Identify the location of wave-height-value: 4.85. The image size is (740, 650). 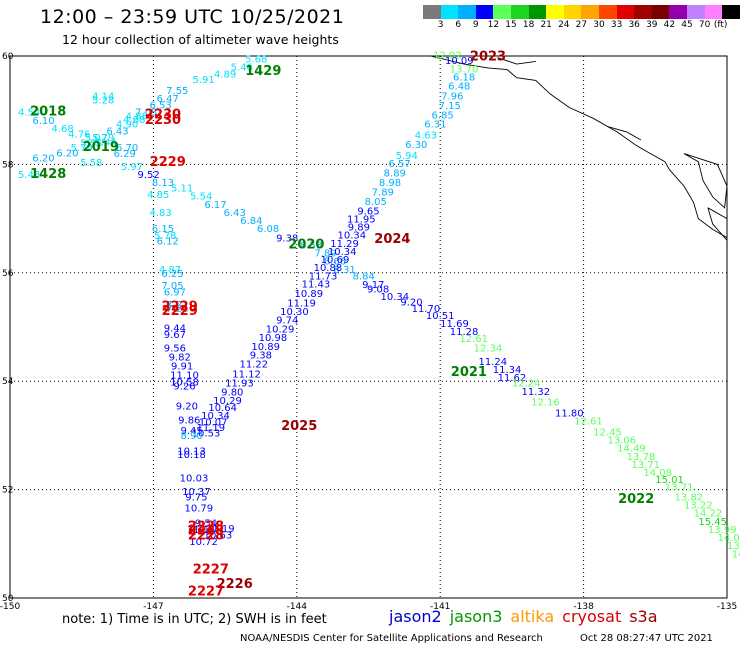
(158, 195).